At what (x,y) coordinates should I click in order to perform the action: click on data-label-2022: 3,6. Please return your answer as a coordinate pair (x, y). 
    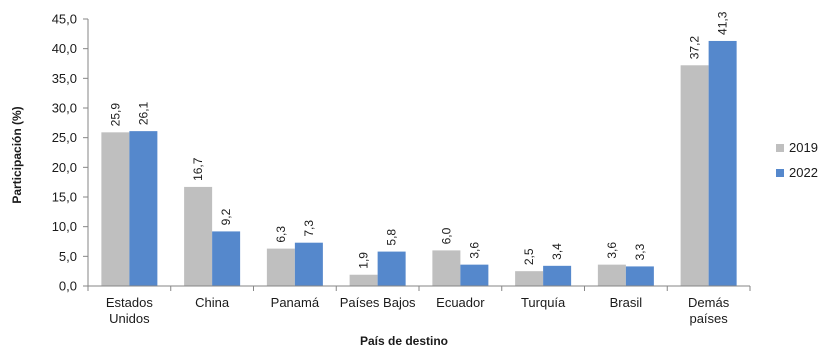
    Looking at the image, I should click on (474, 250).